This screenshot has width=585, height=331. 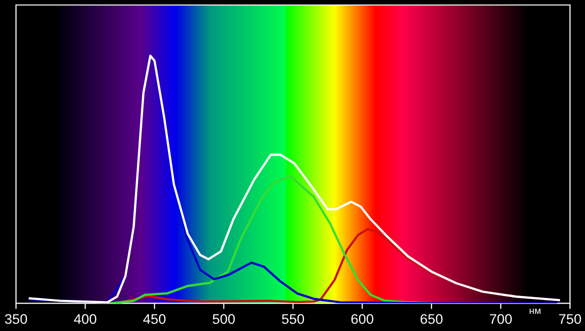 What do you see at coordinates (293, 319) in the screenshot?
I see `x-tick-label: 550` at bounding box center [293, 319].